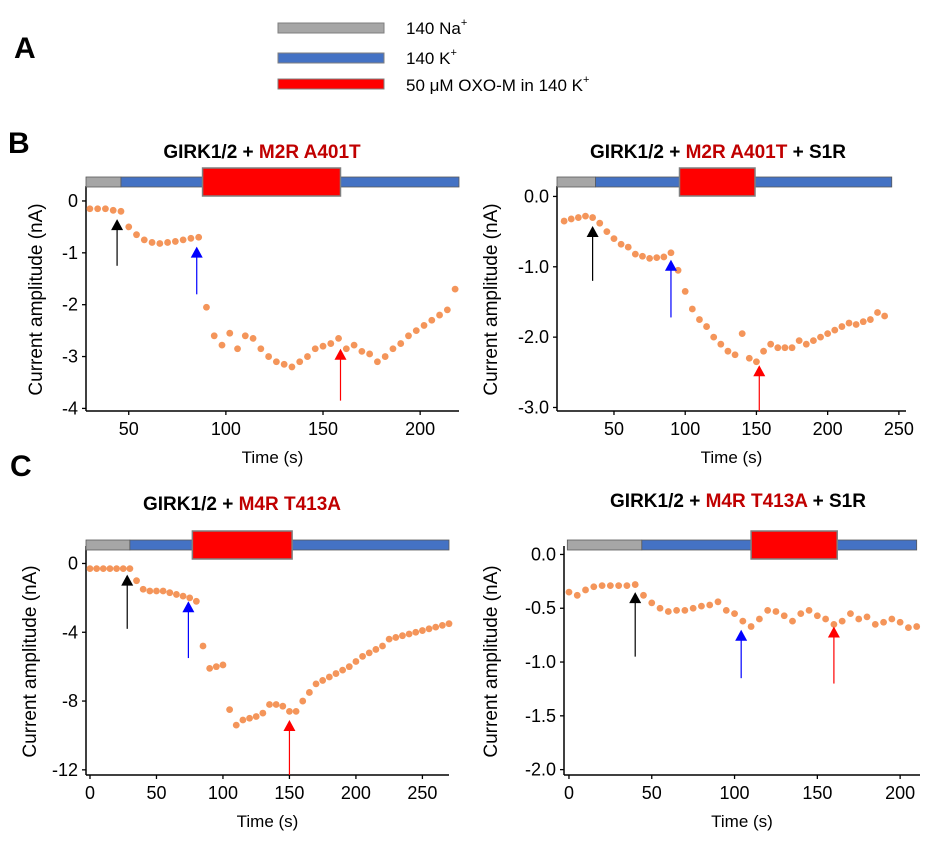 This screenshot has height=847, width=937. What do you see at coordinates (540, 608) in the screenshot?
I see `y-tick-label: -0.5` at bounding box center [540, 608].